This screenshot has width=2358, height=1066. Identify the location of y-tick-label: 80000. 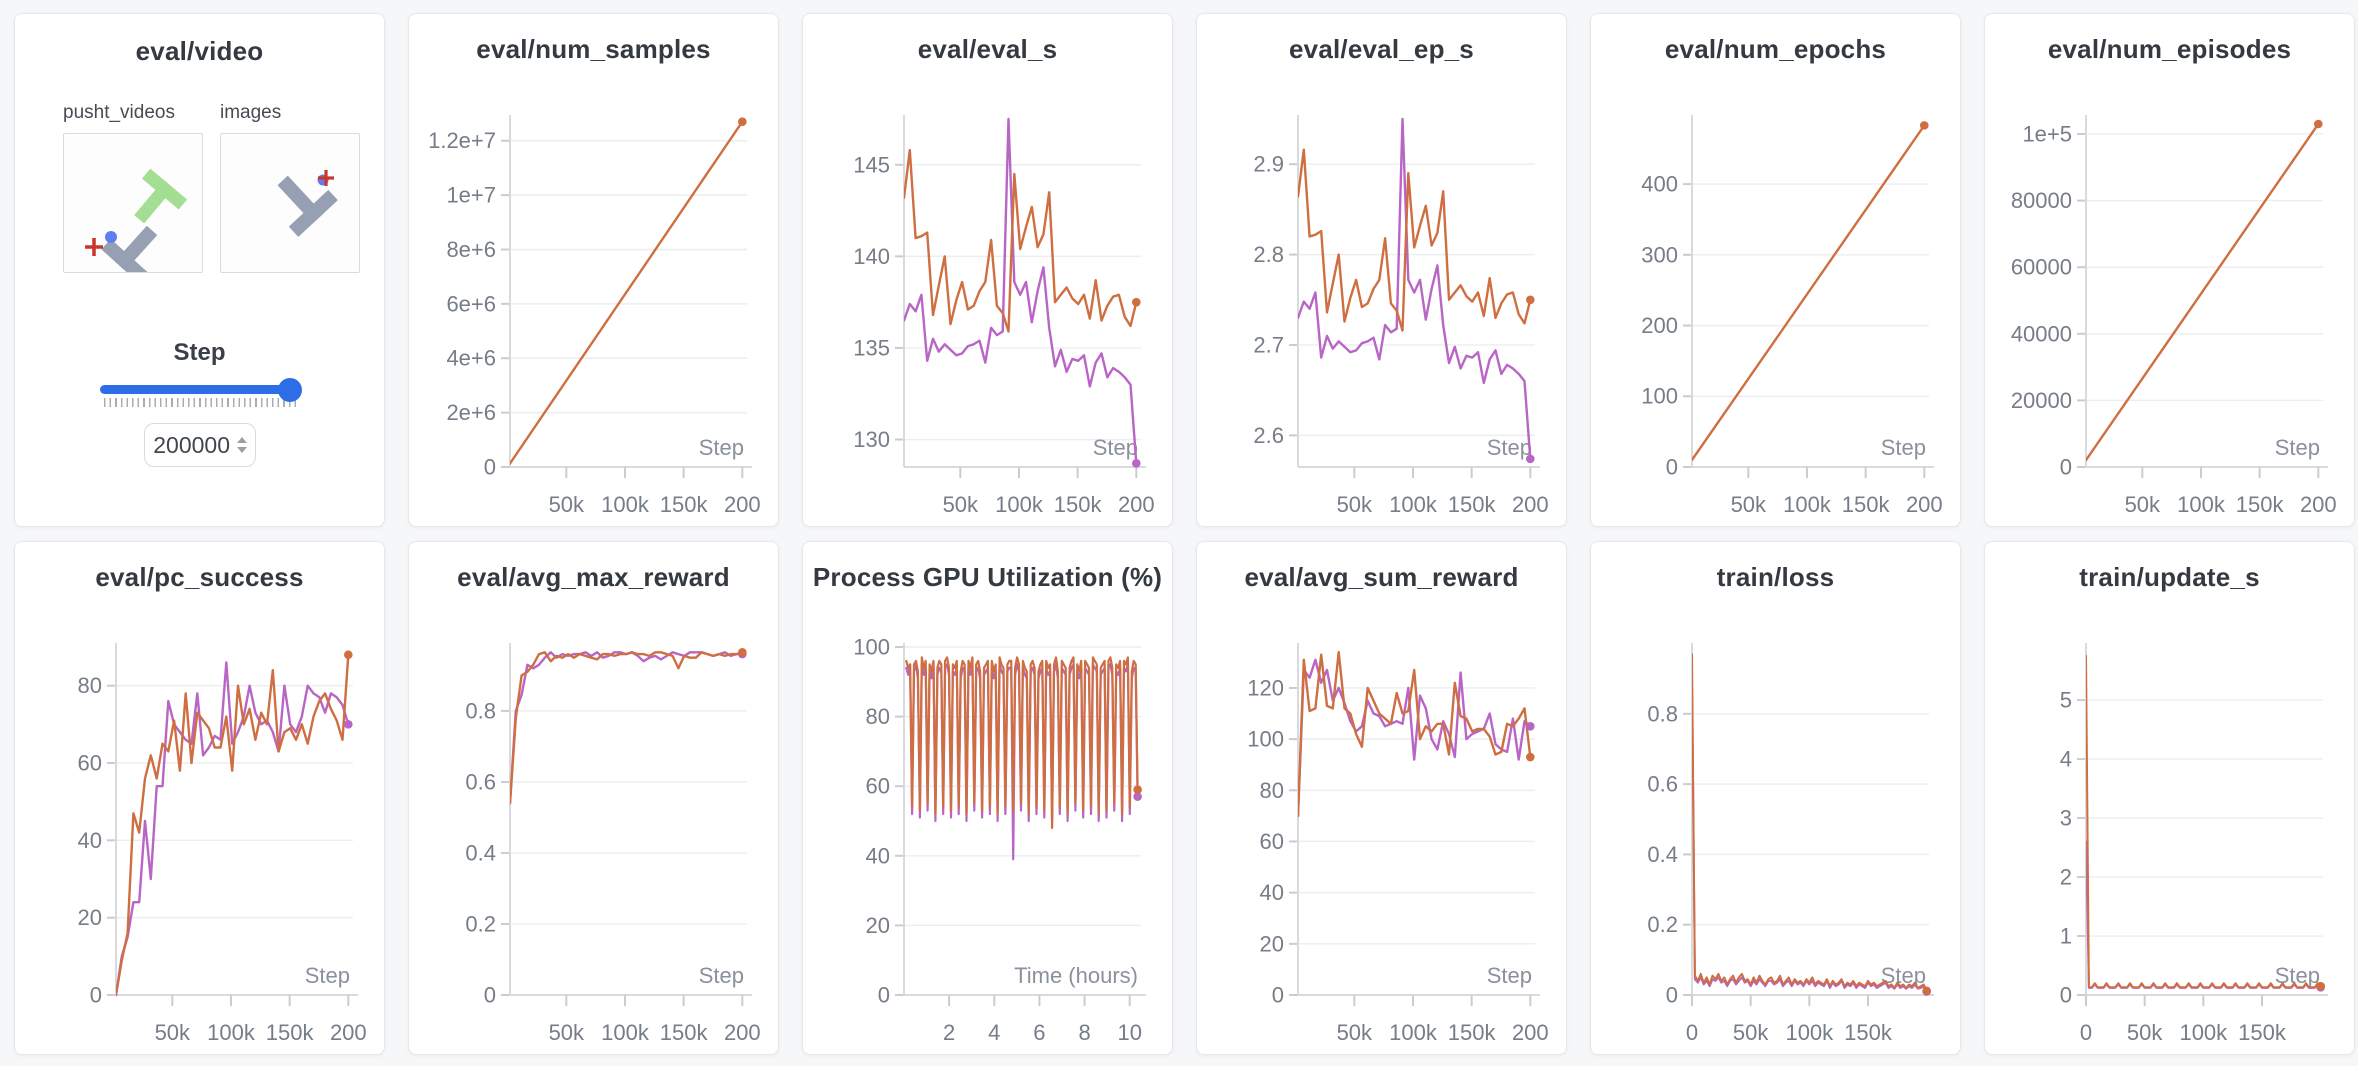
(2041, 200).